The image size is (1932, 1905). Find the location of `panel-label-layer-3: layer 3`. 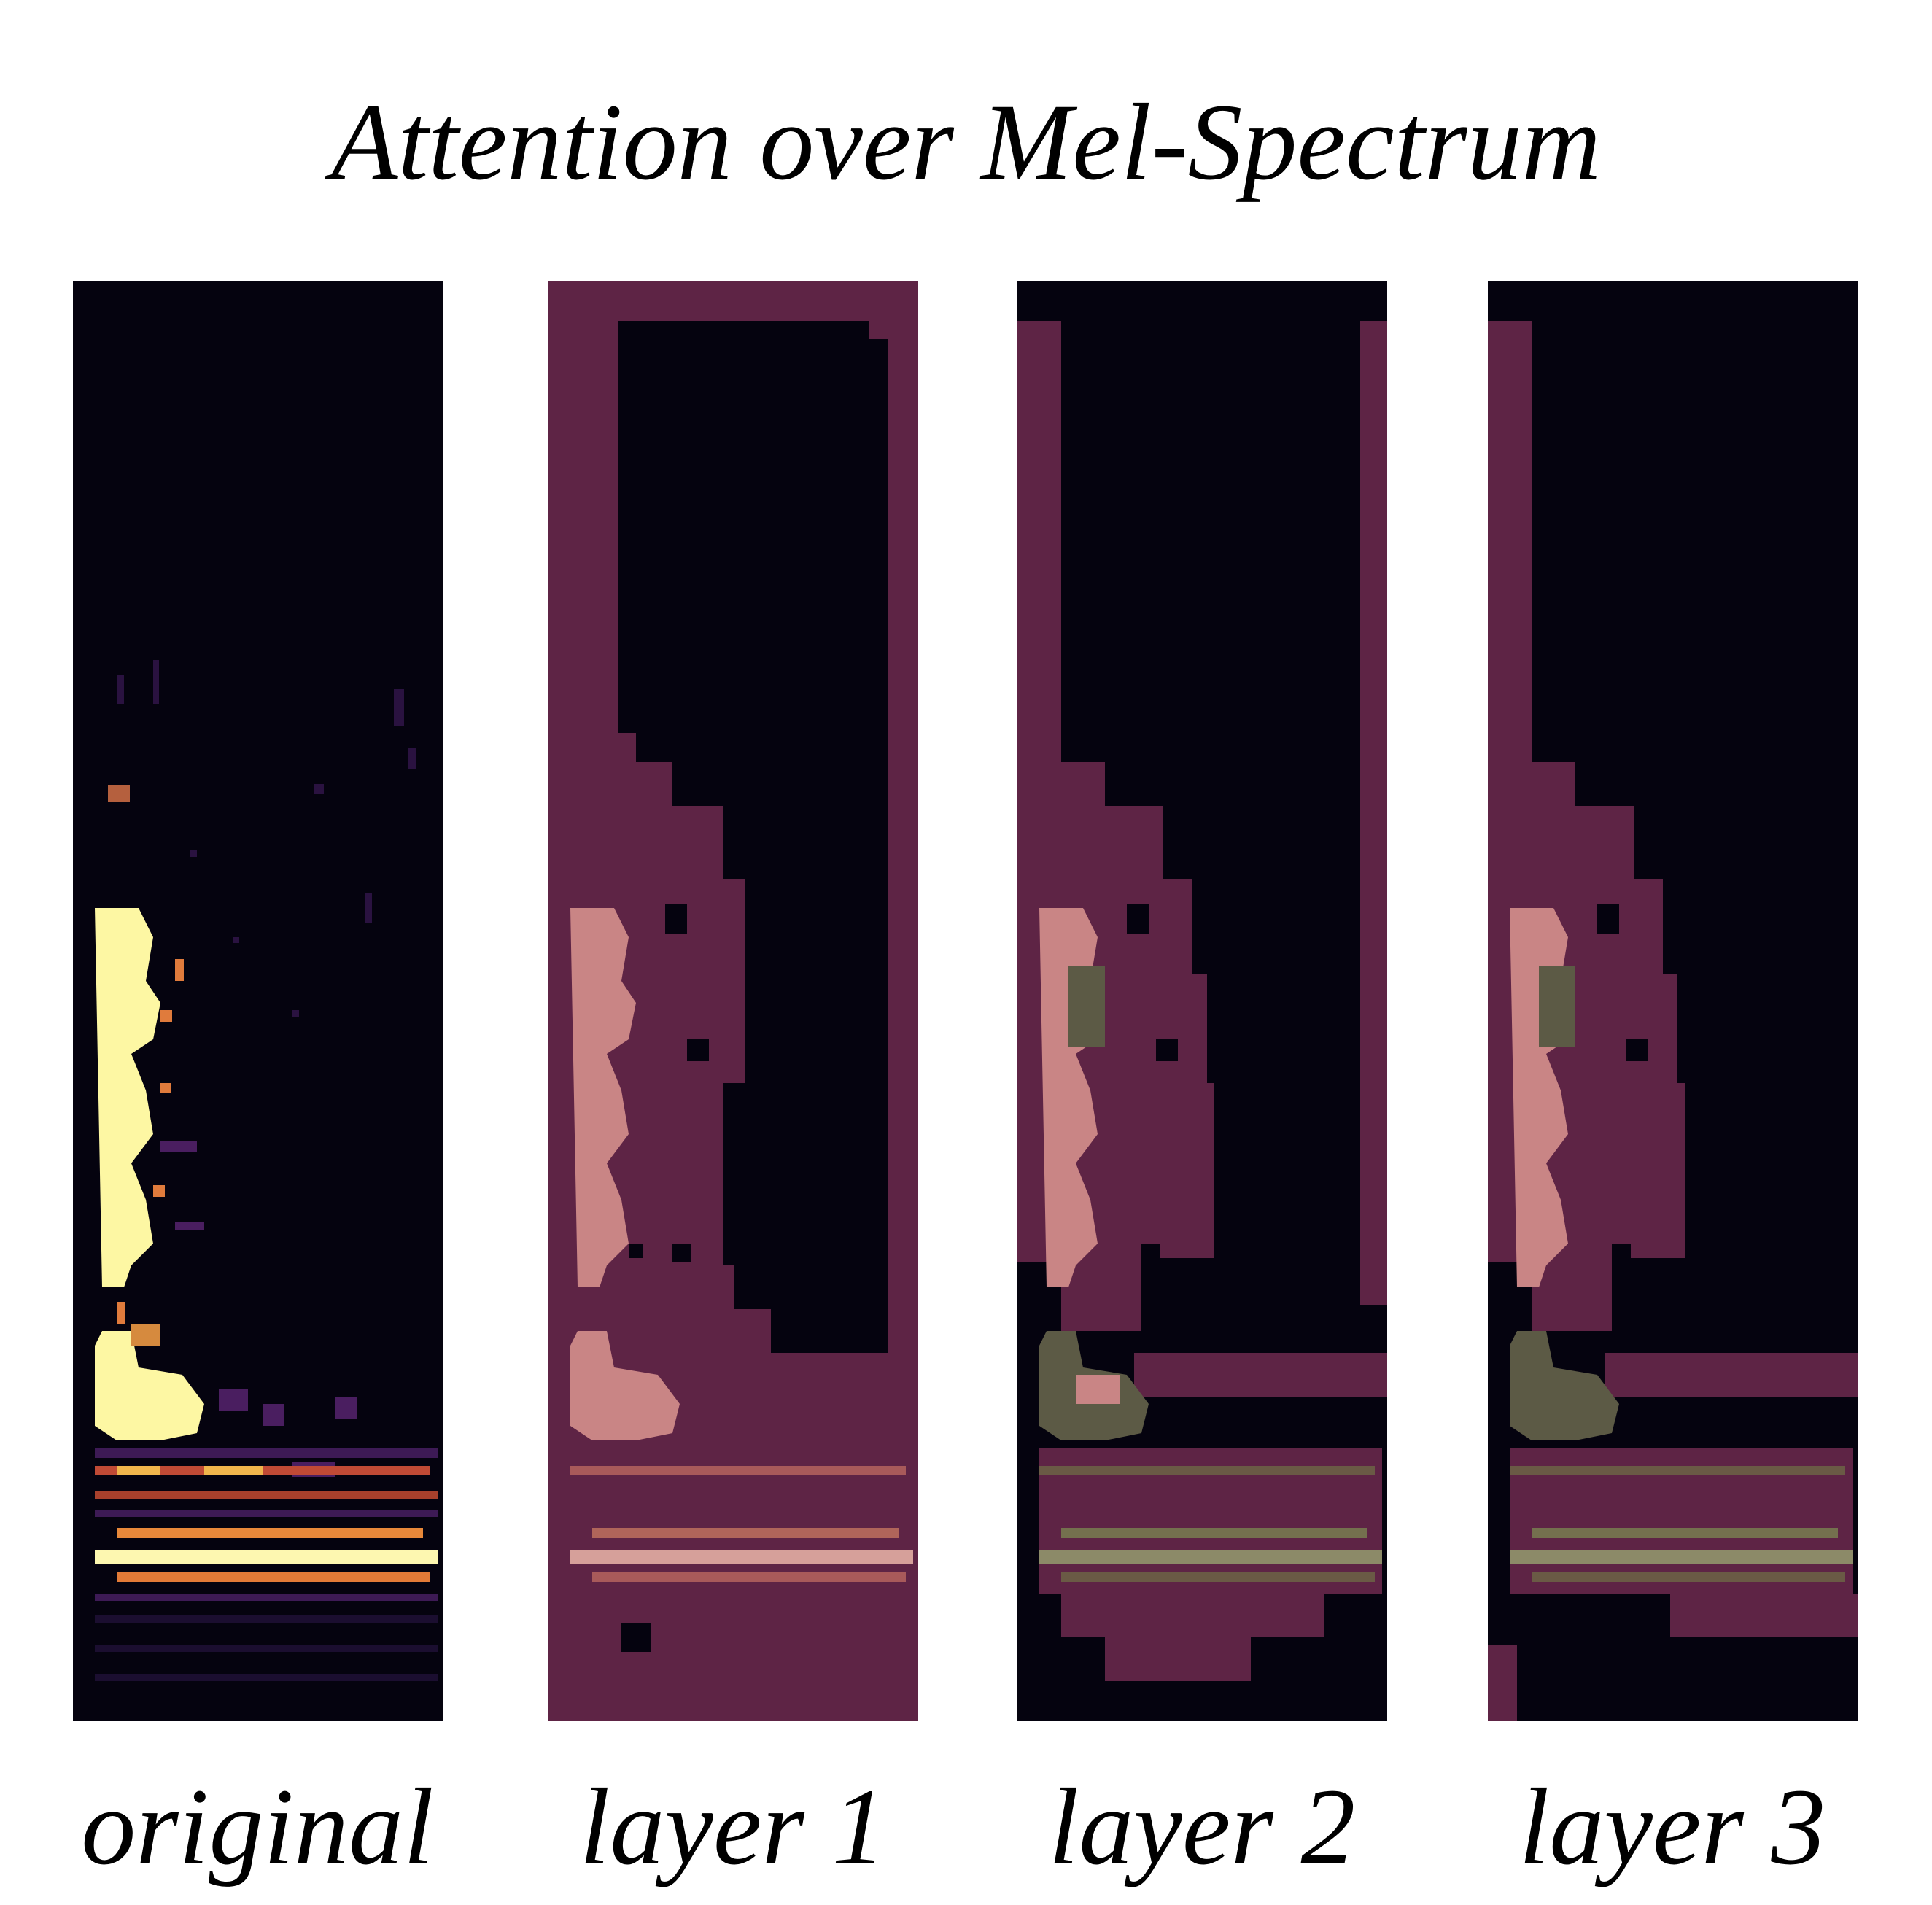

panel-label-layer-3: layer 3 is located at coordinates (1673, 1827).